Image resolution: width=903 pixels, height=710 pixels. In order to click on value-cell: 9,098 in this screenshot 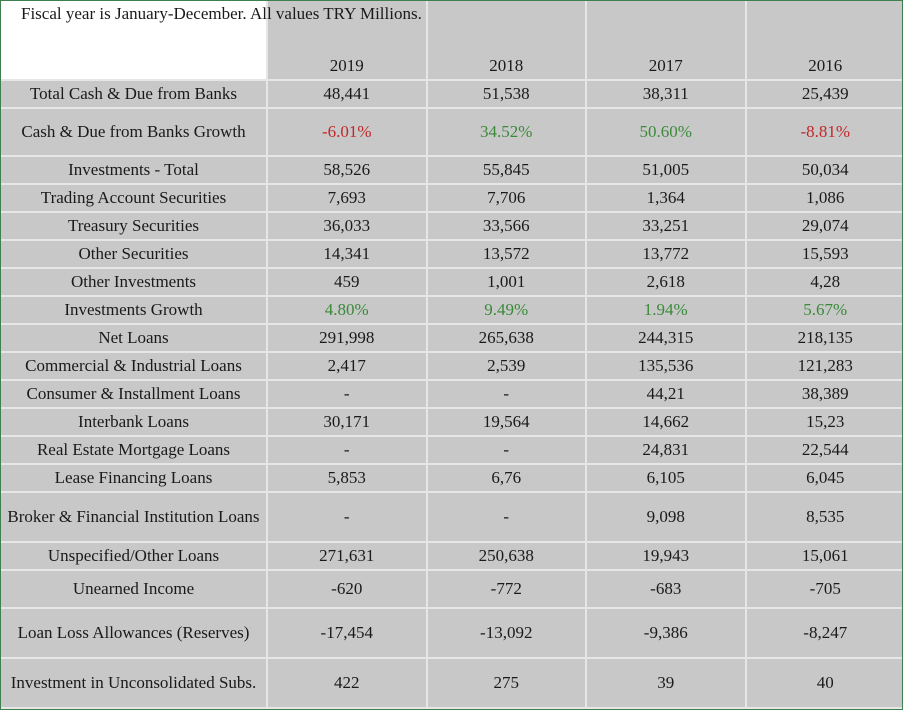, I will do `click(666, 517)`.